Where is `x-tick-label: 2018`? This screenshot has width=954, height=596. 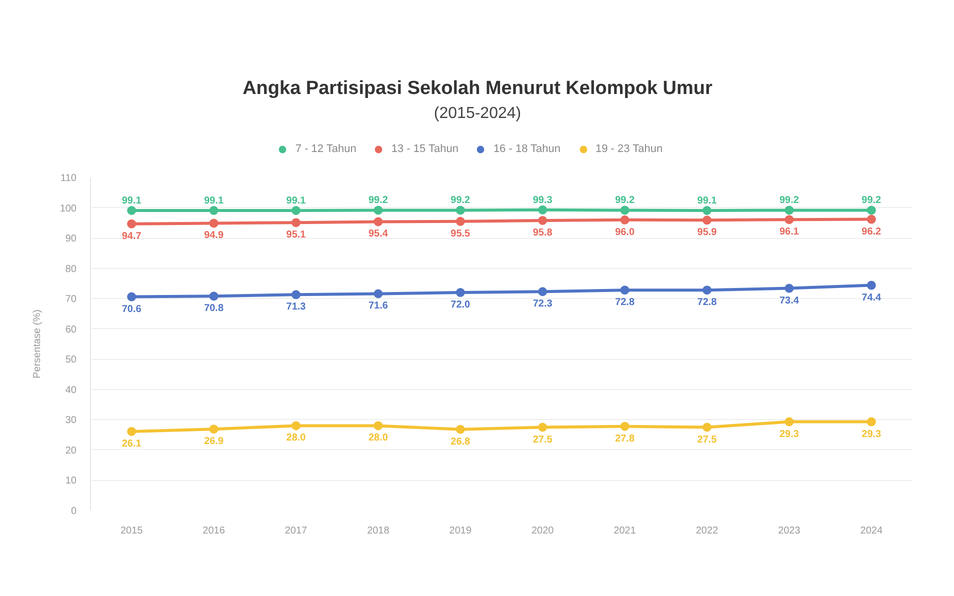
x-tick-label: 2018 is located at coordinates (378, 531).